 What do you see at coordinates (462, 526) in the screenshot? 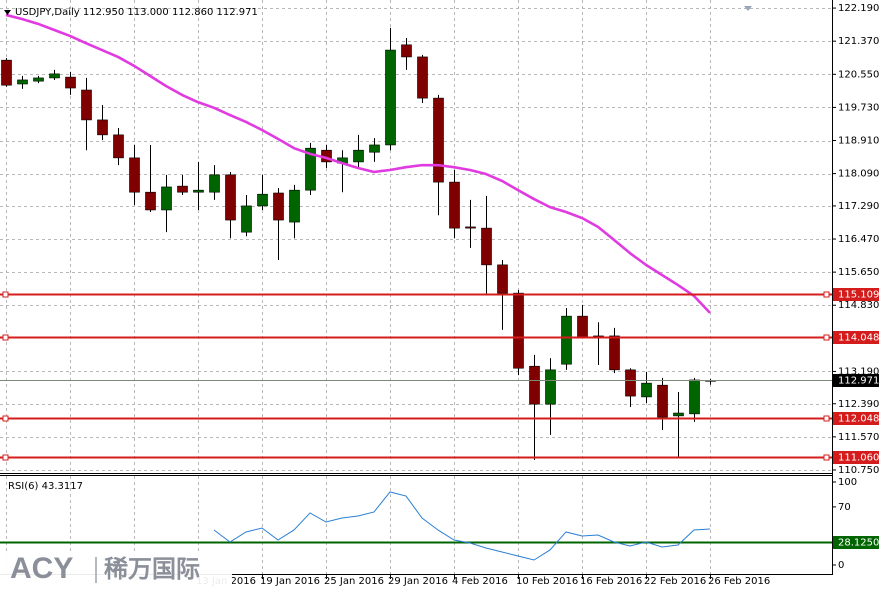
I see `rsi-line` at bounding box center [462, 526].